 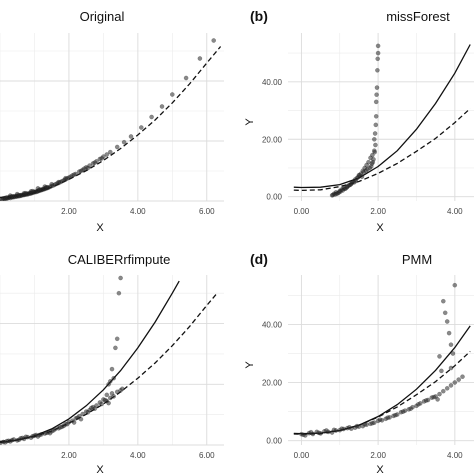 What do you see at coordinates (119, 259) in the screenshot?
I see `panel-title: CALIBERrfimpute` at bounding box center [119, 259].